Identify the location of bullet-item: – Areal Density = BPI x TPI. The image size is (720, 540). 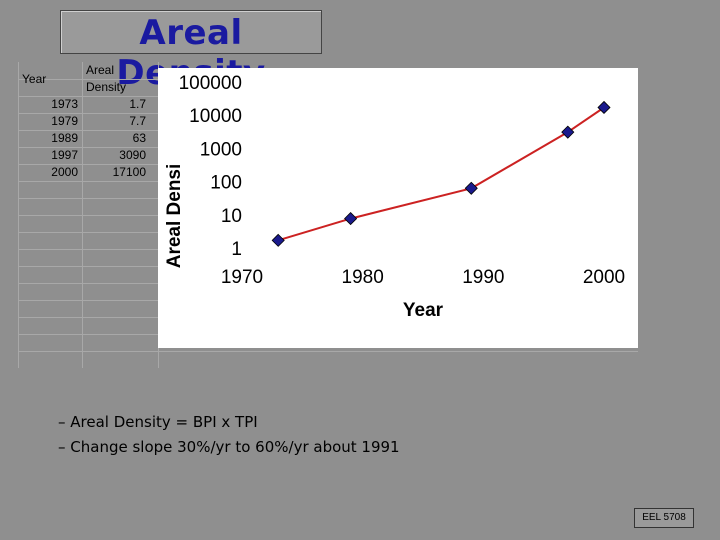
(158, 422).